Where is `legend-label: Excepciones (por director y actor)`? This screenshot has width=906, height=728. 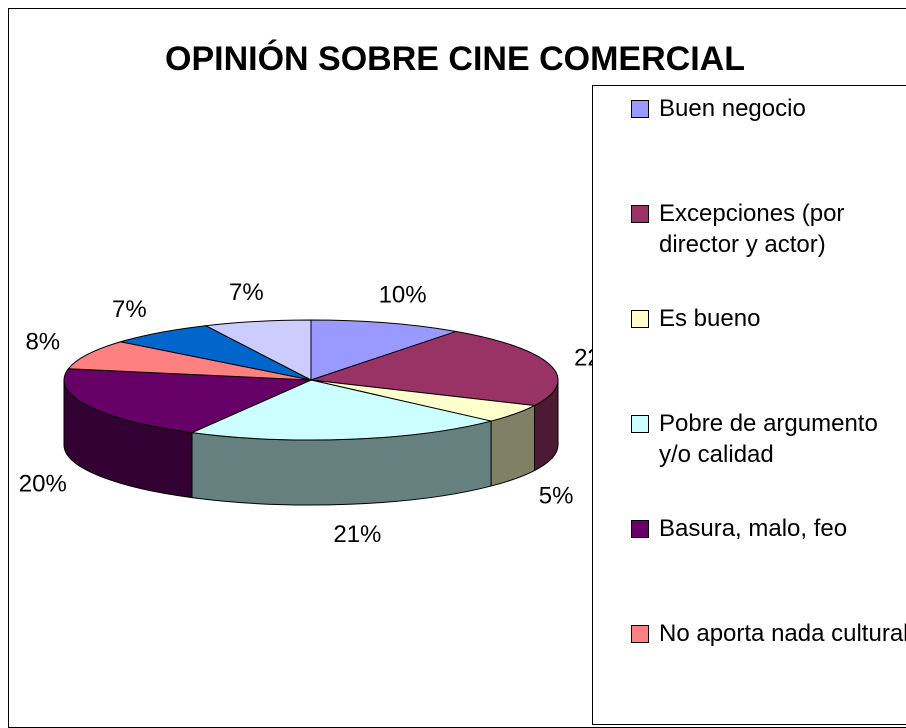
legend-label: Excepciones (por director y actor) is located at coordinates (752, 229).